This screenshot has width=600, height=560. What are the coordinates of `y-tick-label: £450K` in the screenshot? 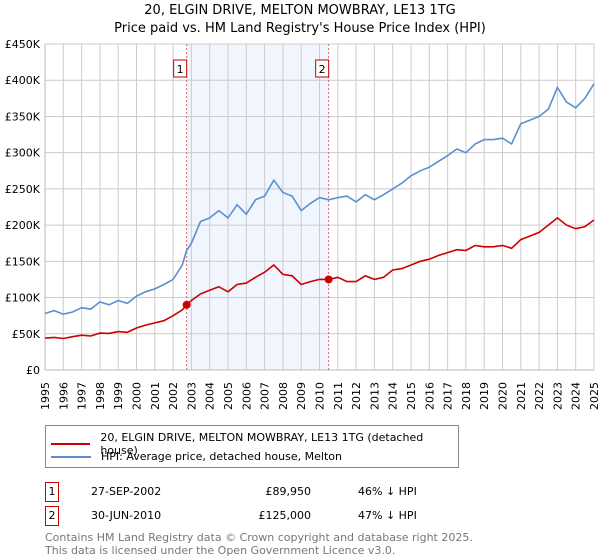 It's located at (23, 44).